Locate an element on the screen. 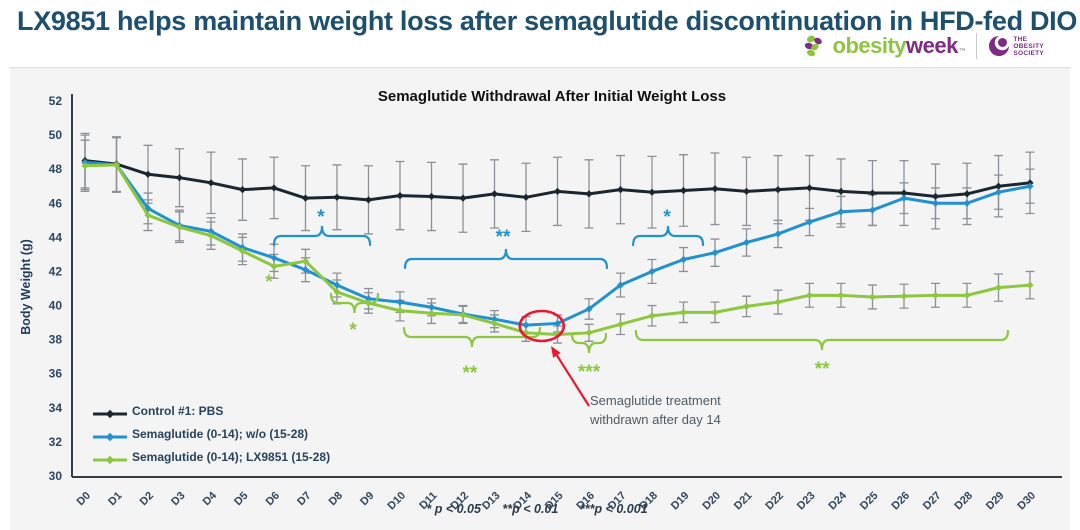  logo-divider is located at coordinates (977, 46).